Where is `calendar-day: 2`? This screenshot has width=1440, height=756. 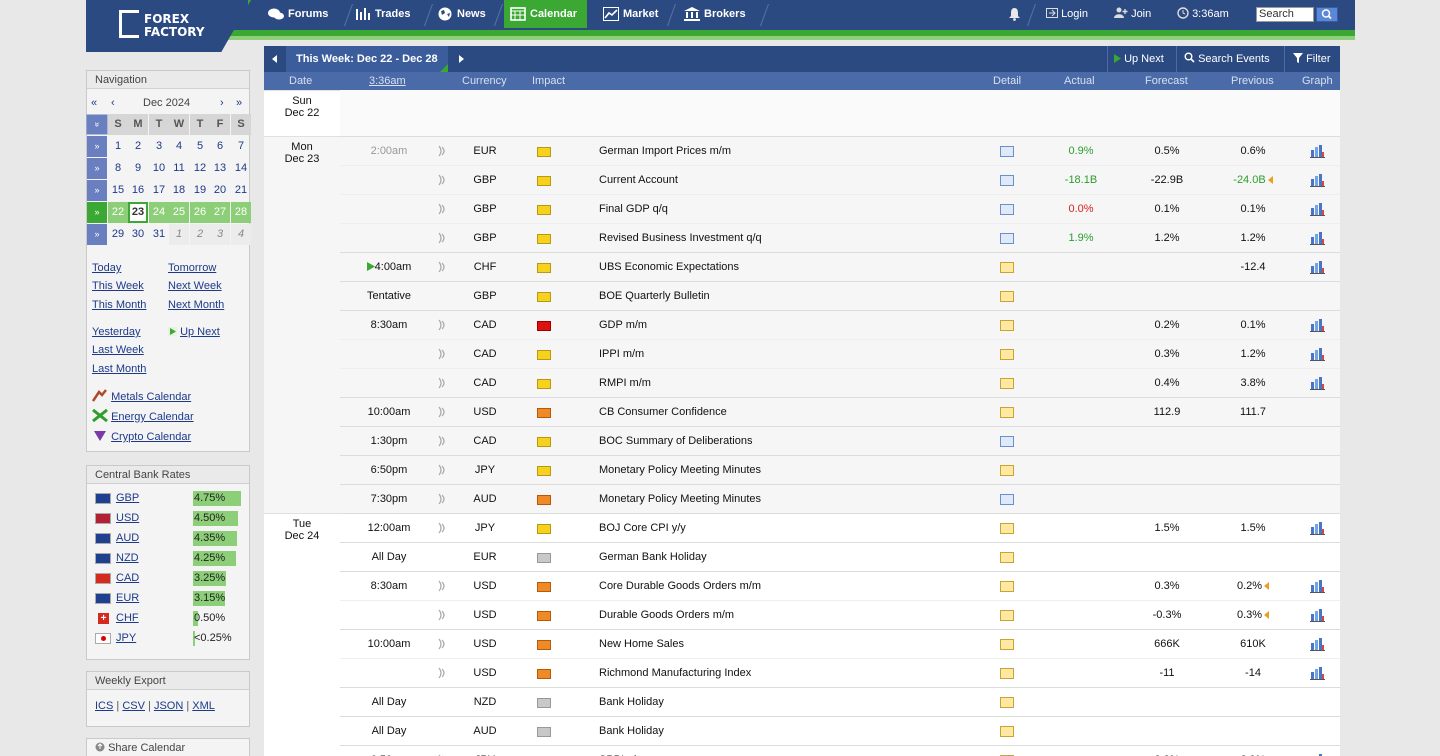
calendar-day: 2 is located at coordinates (138, 146).